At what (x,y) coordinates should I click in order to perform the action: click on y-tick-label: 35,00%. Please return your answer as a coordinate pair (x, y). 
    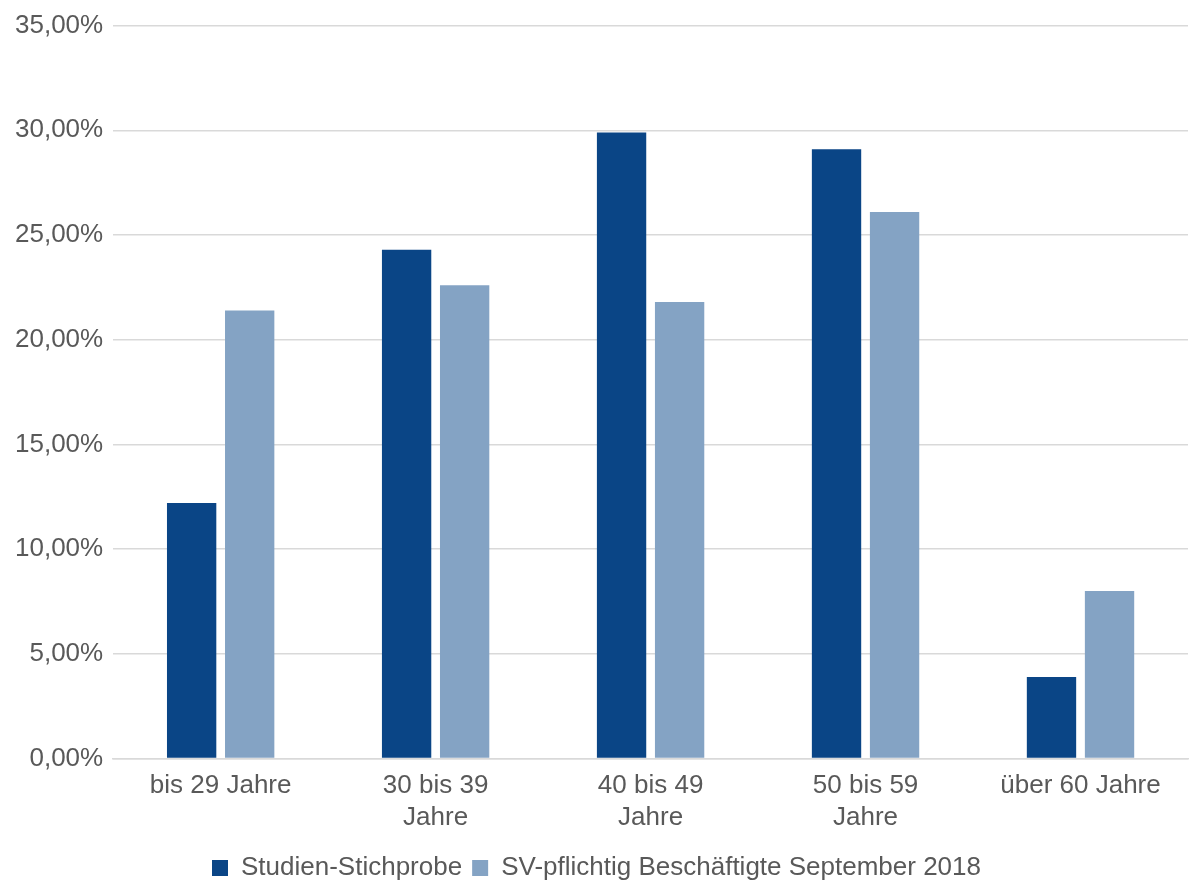
    Looking at the image, I should click on (59, 23).